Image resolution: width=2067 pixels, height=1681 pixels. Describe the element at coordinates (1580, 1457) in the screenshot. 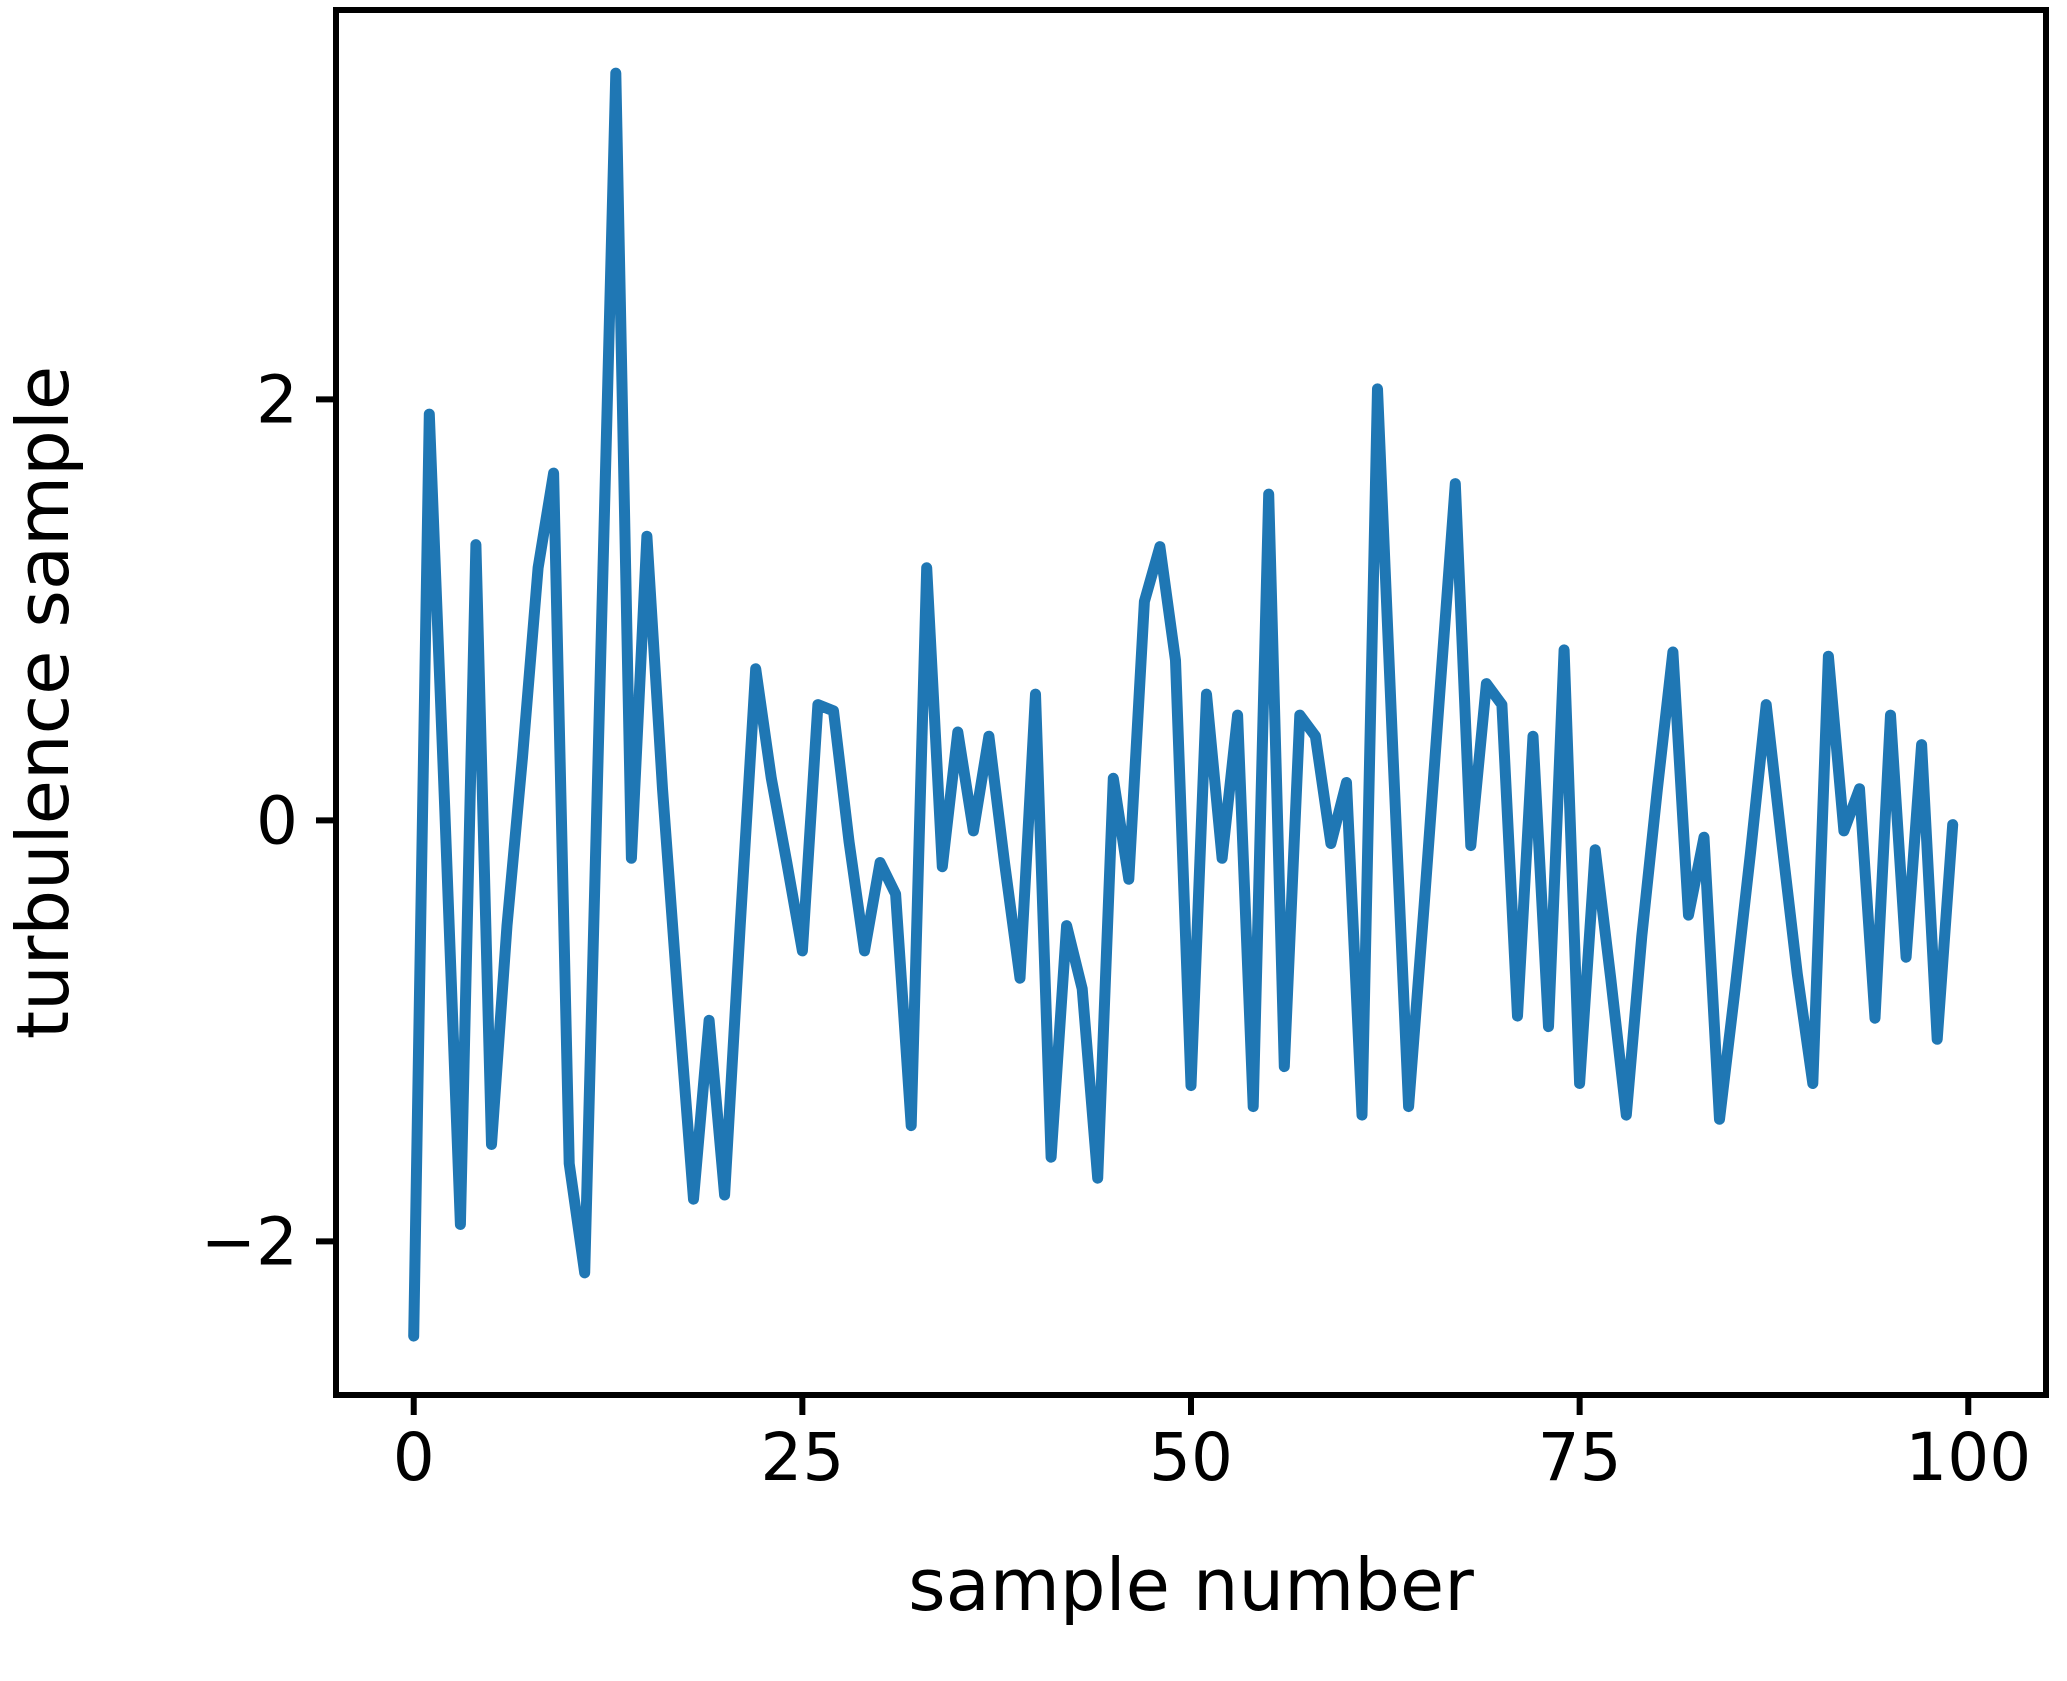

I see `x-tick-label: 75` at that location.